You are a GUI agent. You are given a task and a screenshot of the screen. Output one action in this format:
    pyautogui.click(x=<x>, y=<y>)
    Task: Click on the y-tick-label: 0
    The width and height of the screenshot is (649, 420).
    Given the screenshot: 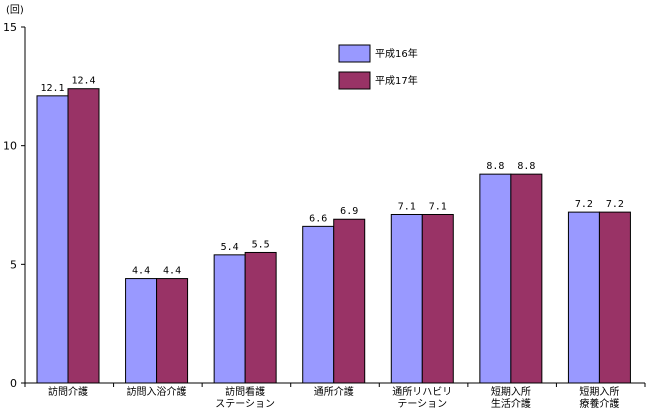 What is the action you would take?
    pyautogui.click(x=13, y=383)
    